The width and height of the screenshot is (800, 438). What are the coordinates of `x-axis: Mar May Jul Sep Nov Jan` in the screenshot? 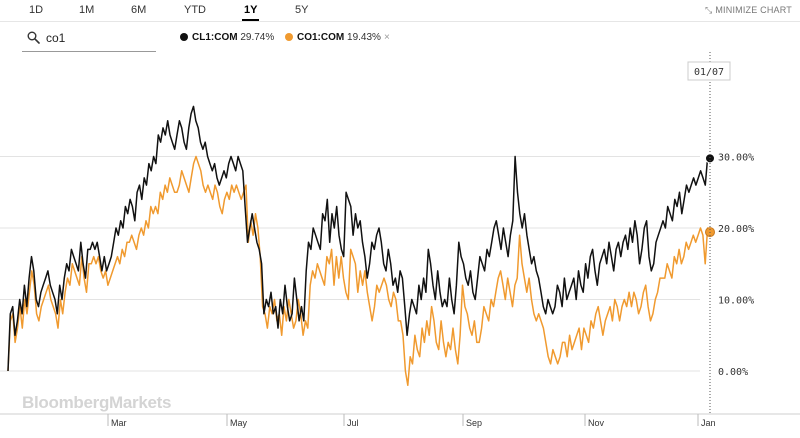 It's located at (400, 420).